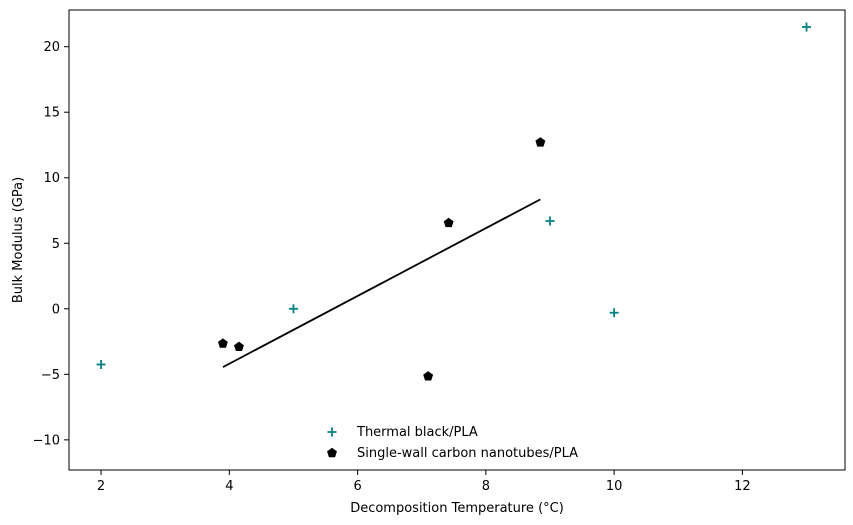 Image resolution: width=853 pixels, height=525 pixels. What do you see at coordinates (56, 309) in the screenshot?
I see `y-tick-label: 0` at bounding box center [56, 309].